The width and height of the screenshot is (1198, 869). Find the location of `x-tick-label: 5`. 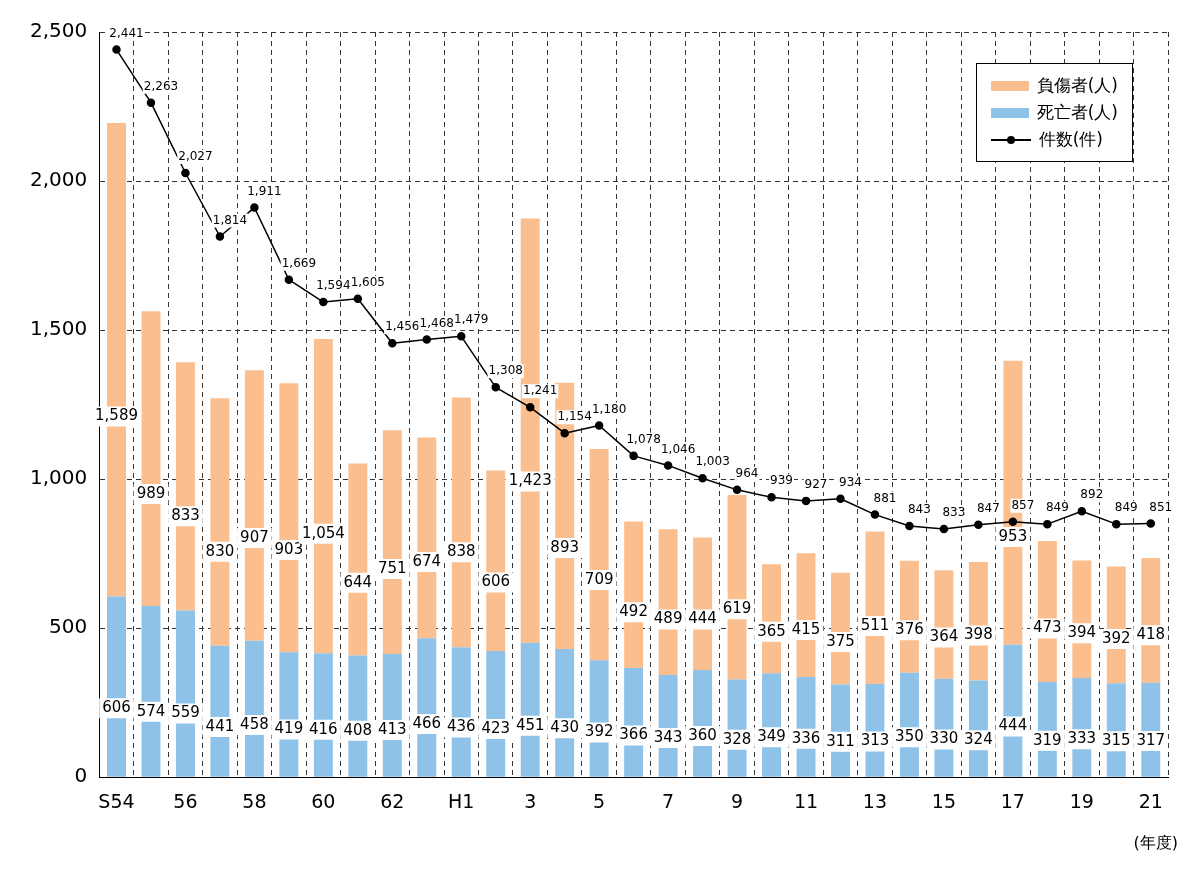

x-tick-label: 5 is located at coordinates (599, 800).